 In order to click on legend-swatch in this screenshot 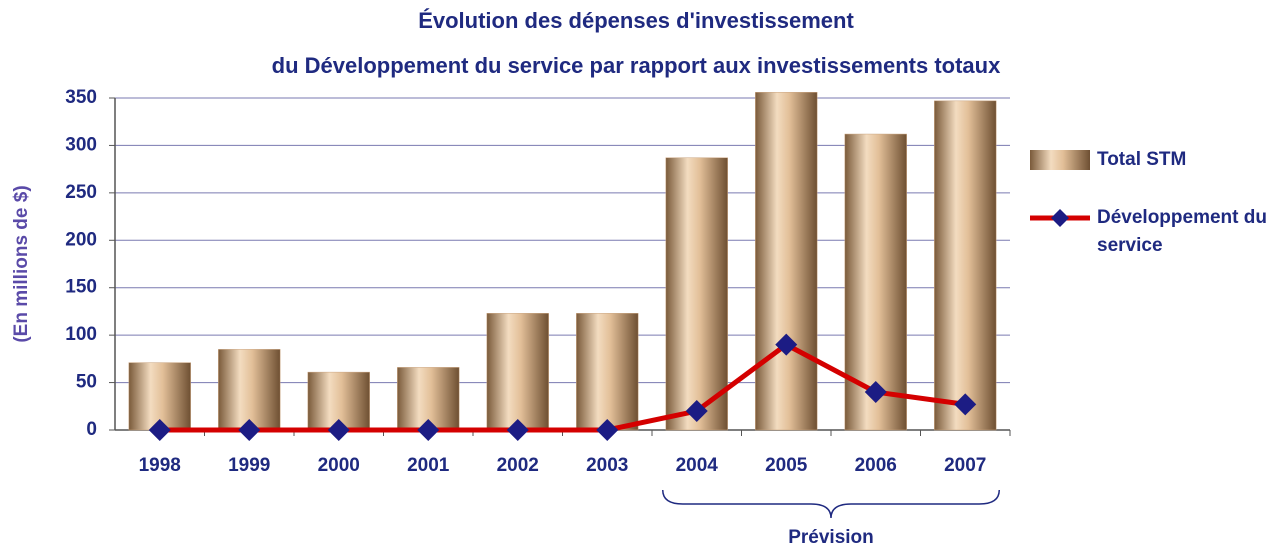, I will do `click(1060, 160)`.